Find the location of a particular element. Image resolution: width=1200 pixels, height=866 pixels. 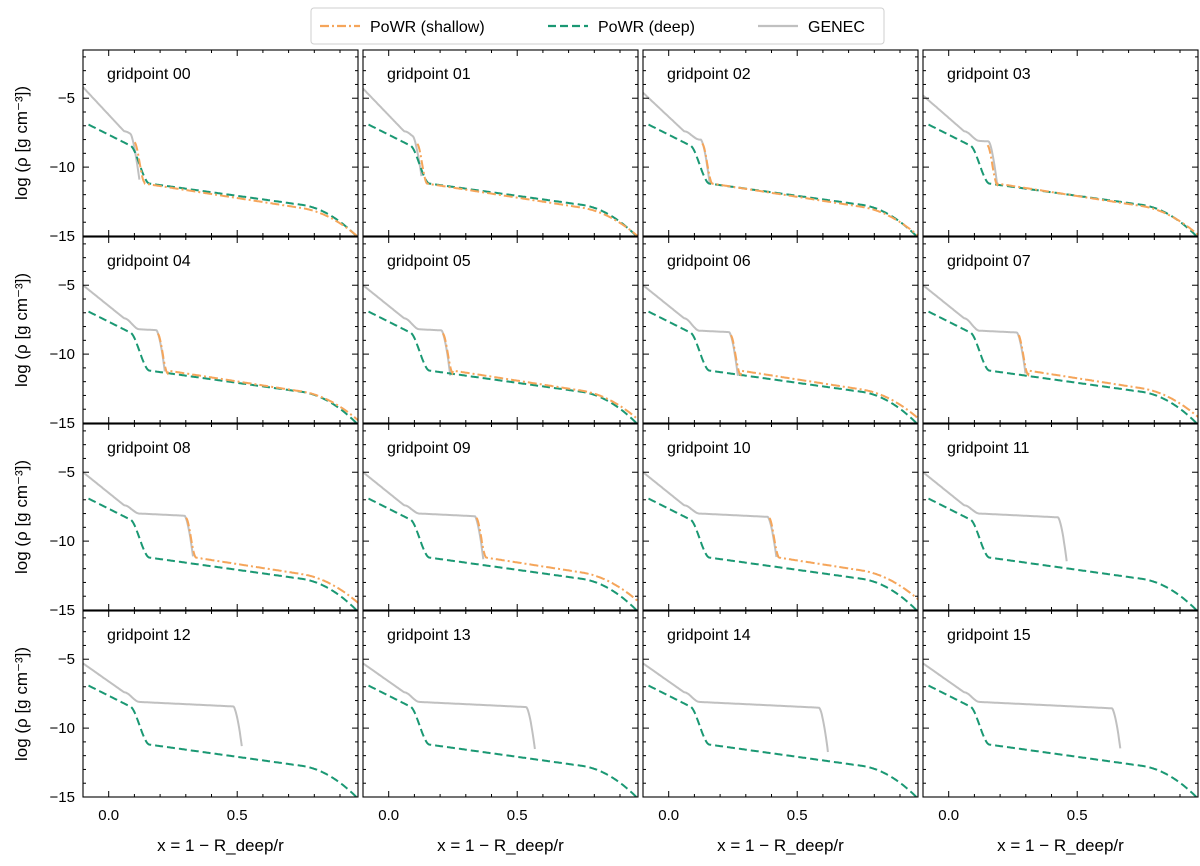

panel-8: gridpoint 08 −5 −10 −15 is located at coordinates (204, 521).